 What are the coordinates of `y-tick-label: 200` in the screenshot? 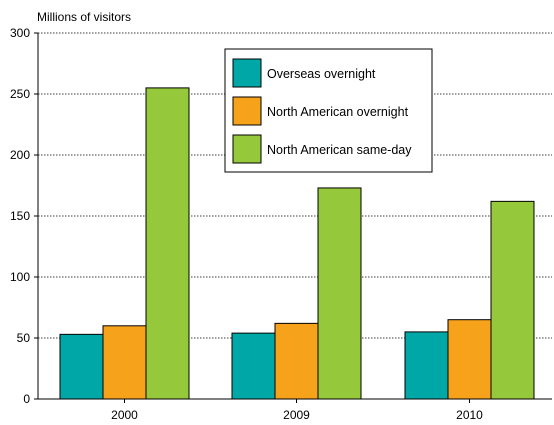 It's located at (20, 155).